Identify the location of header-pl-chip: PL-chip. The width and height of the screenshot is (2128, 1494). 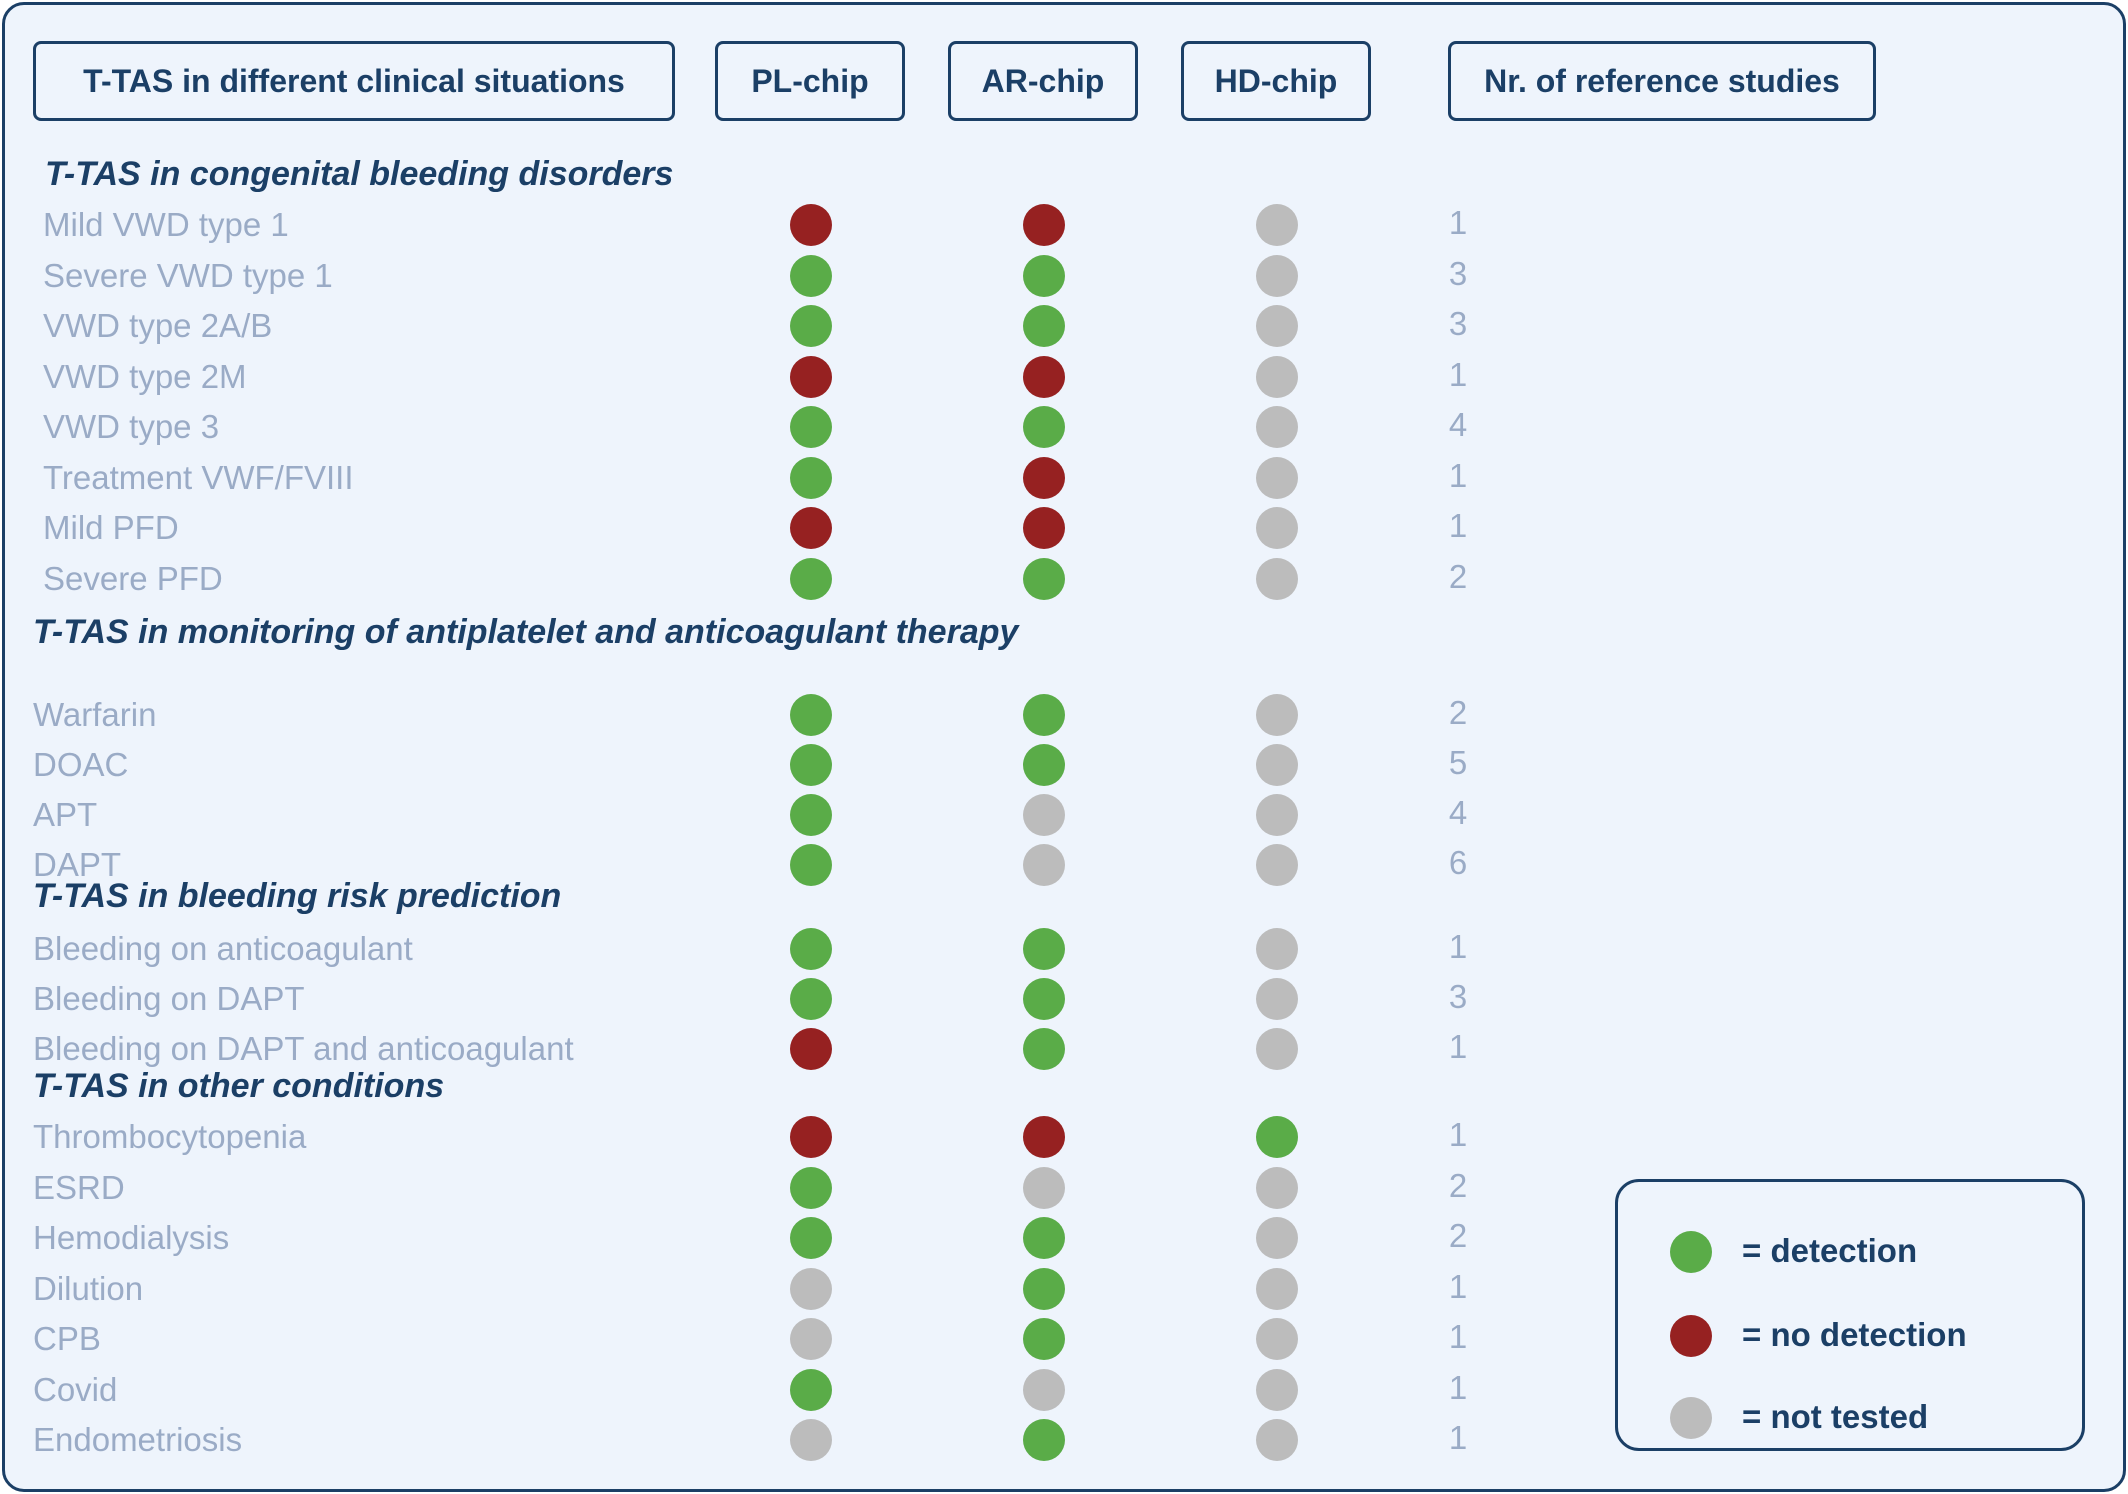
(810, 81).